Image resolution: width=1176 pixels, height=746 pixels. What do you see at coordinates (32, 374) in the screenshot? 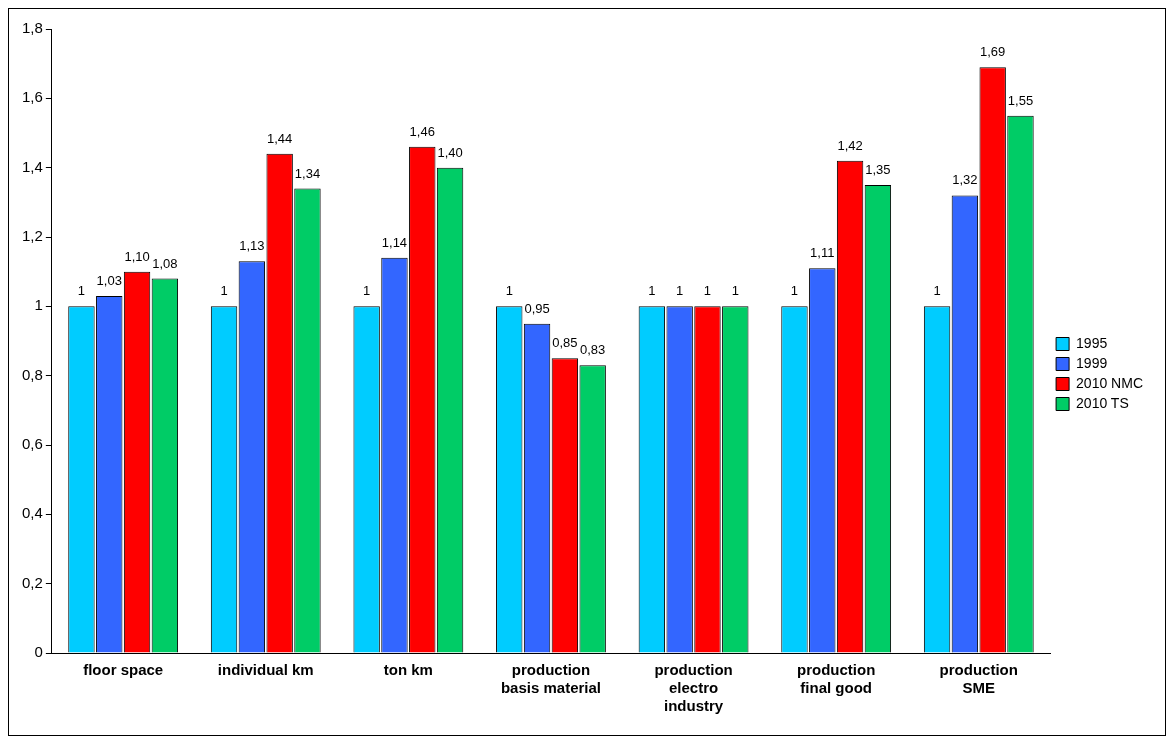
I see `y-tick-label: 0,8` at bounding box center [32, 374].